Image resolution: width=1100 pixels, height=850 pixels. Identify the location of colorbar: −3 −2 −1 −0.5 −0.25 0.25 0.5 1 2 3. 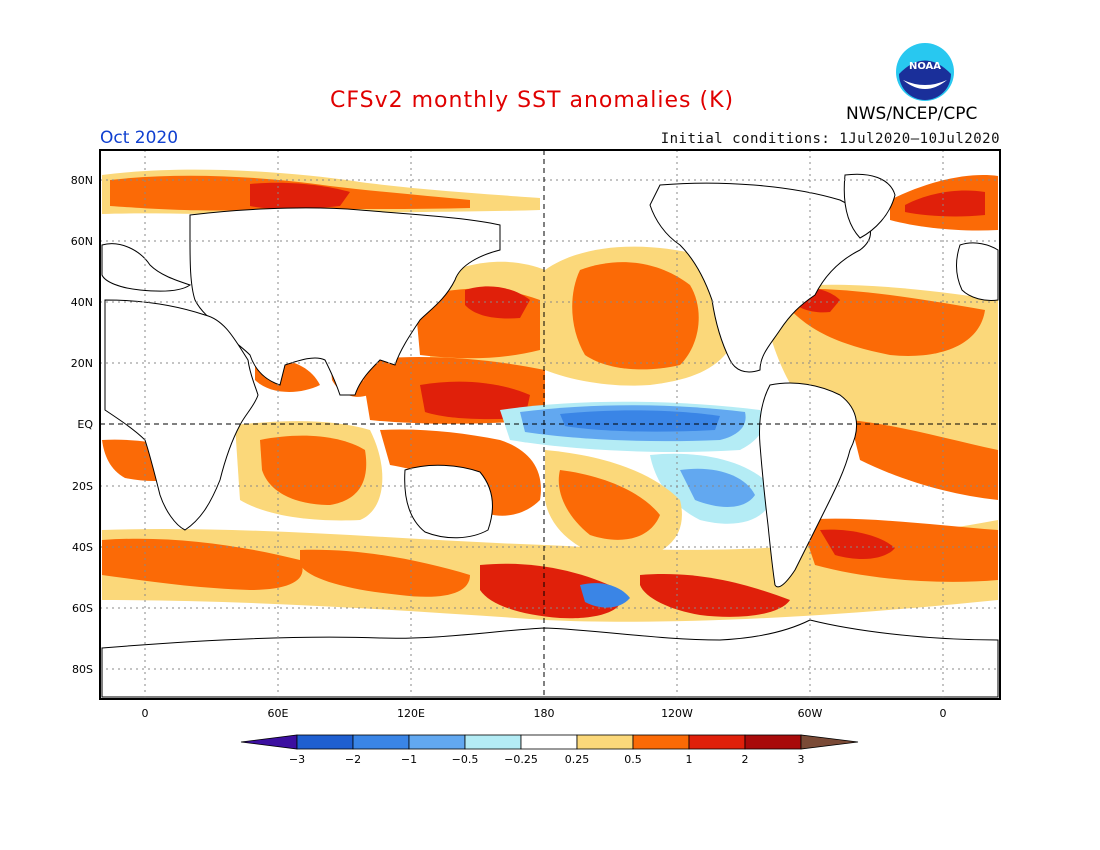
(549, 750).